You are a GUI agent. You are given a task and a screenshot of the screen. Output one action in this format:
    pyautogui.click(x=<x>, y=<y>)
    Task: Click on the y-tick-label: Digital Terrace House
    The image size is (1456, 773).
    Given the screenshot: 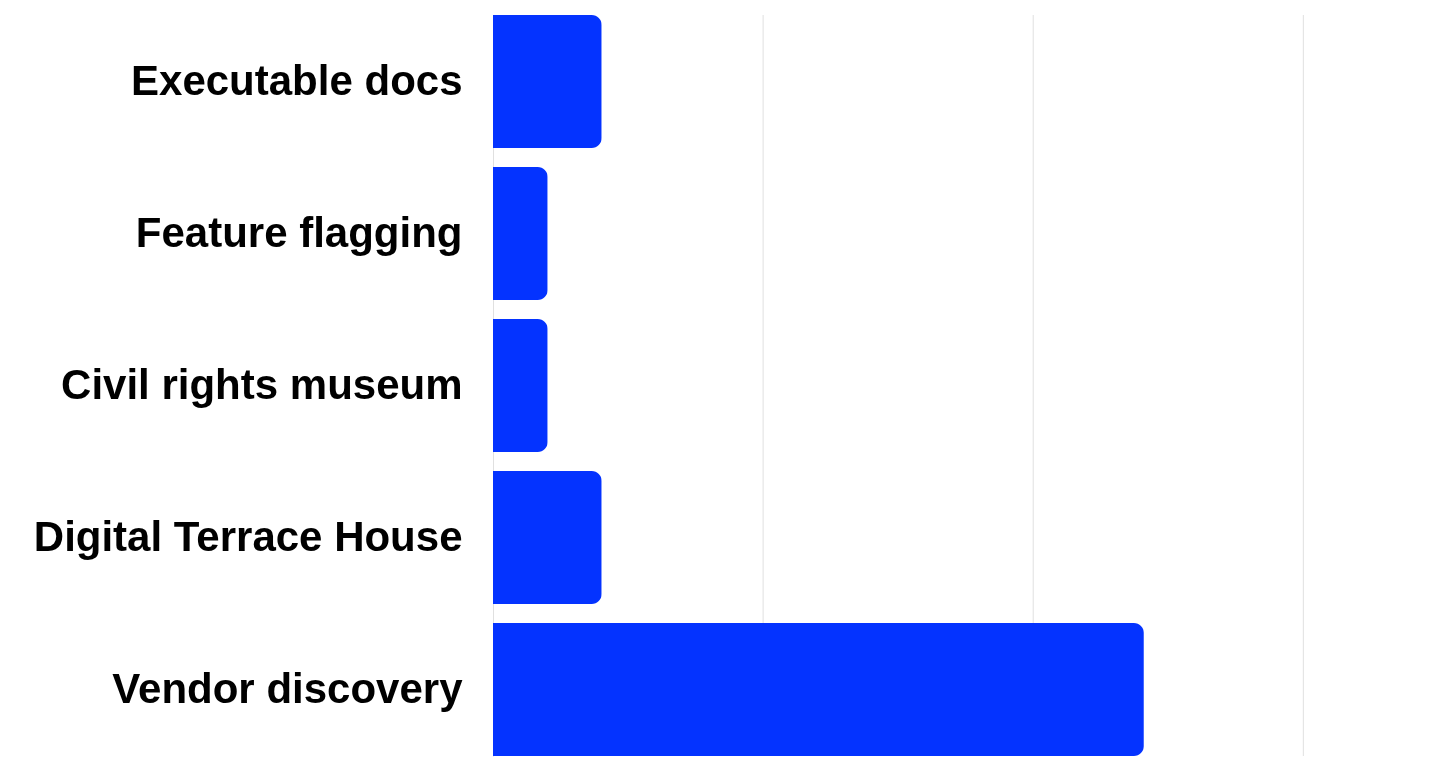 What is the action you would take?
    pyautogui.click(x=248, y=536)
    